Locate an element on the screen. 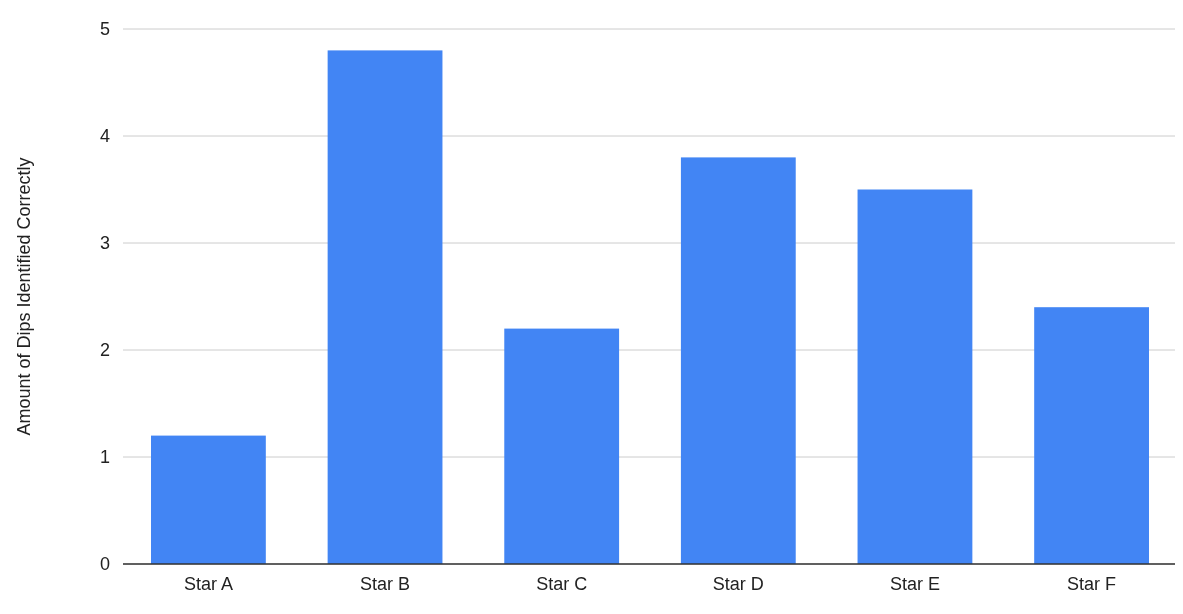 This screenshot has width=1183, height=614. x-tick-label: Star B is located at coordinates (385, 584).